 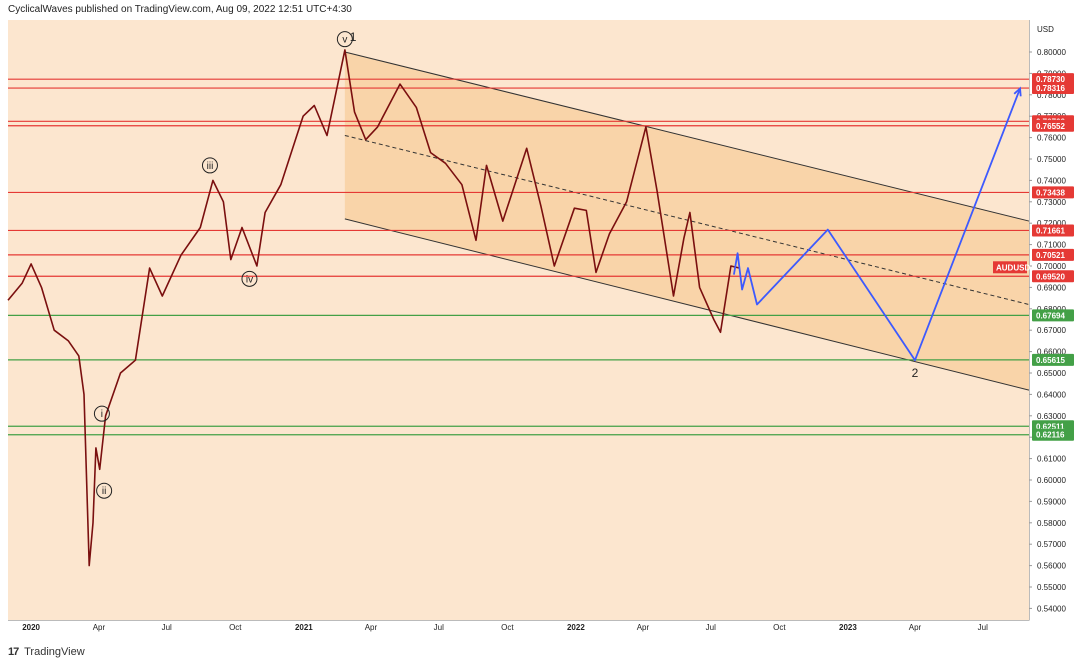 What do you see at coordinates (1050, 192) in the screenshot?
I see `level-label-text: 0.73438` at bounding box center [1050, 192].